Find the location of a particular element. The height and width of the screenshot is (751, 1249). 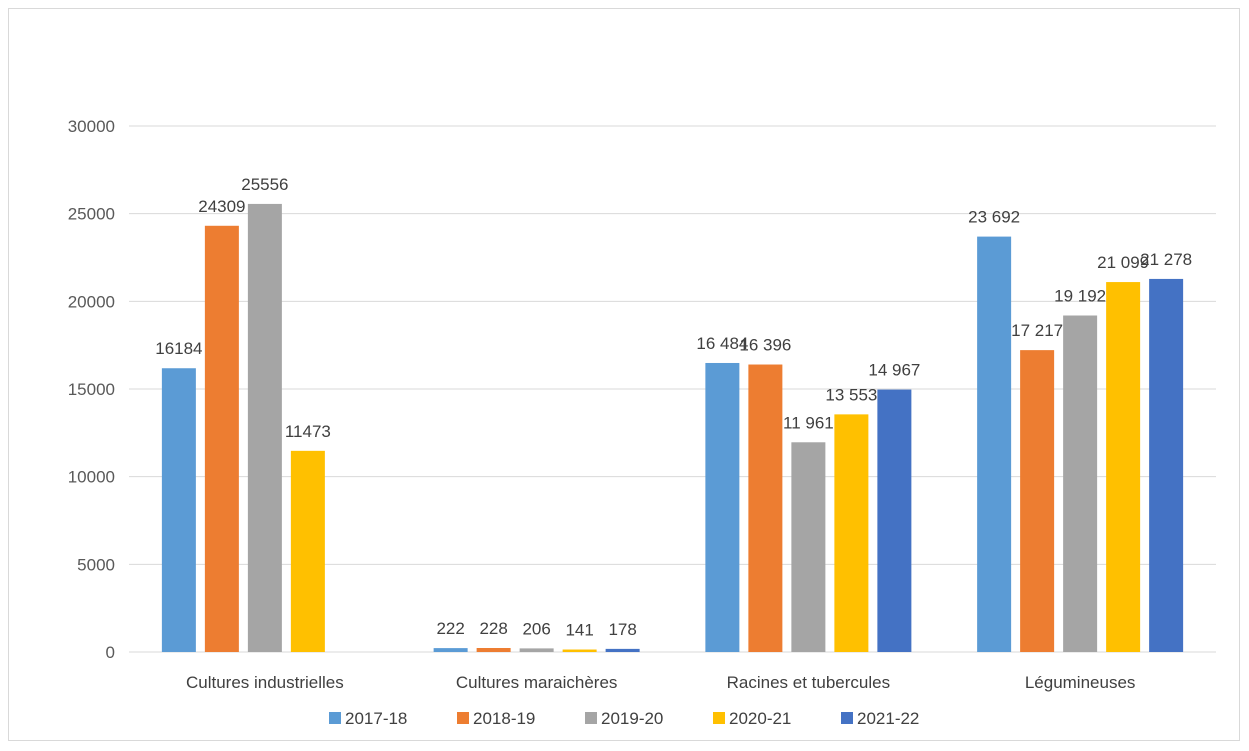

y-axis: 0 5000 10000 15000 20000 25000 30000 is located at coordinates (91, 389).